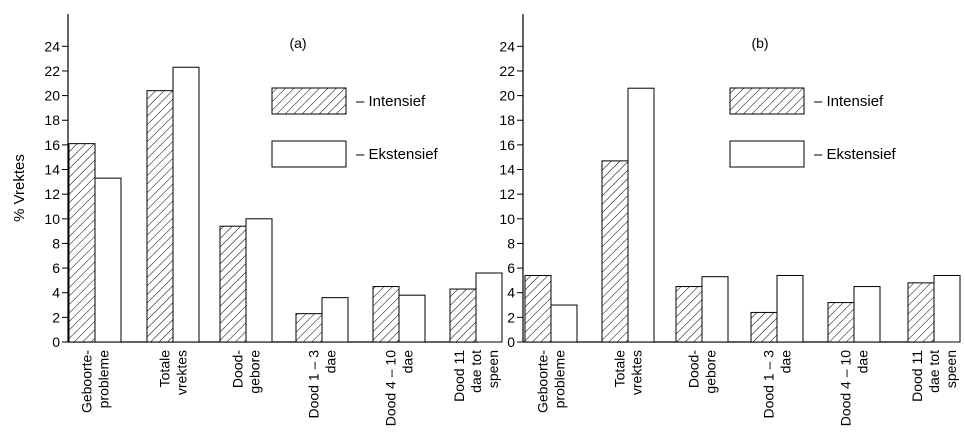 This screenshot has width=965, height=447. I want to click on panel-label: (a), so click(297, 43).